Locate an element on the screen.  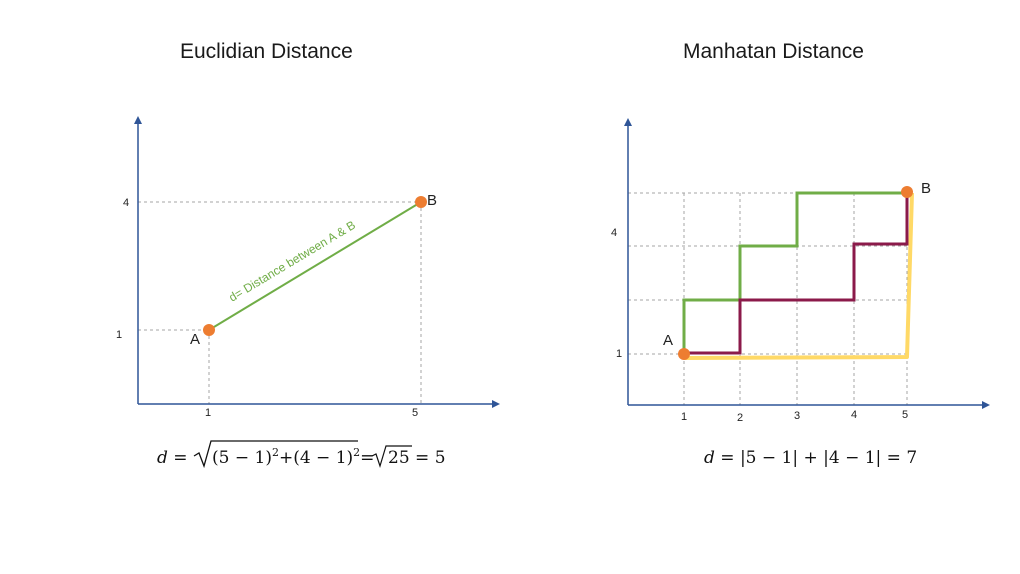
euclidean-formula-result: 25 = 5 is located at coordinates (417, 458).